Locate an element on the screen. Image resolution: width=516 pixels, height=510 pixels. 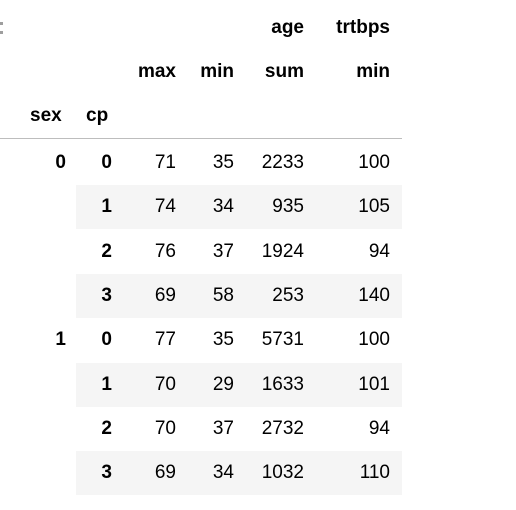
cell-sum: 2233 is located at coordinates (282, 162).